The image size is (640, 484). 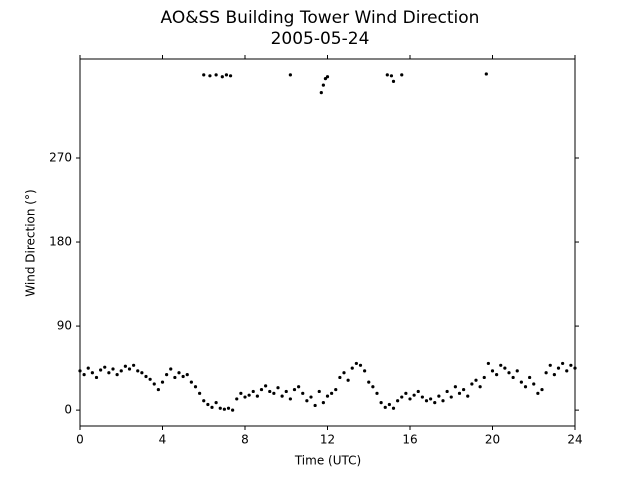 I want to click on x-tick-label: 20, so click(x=492, y=440).